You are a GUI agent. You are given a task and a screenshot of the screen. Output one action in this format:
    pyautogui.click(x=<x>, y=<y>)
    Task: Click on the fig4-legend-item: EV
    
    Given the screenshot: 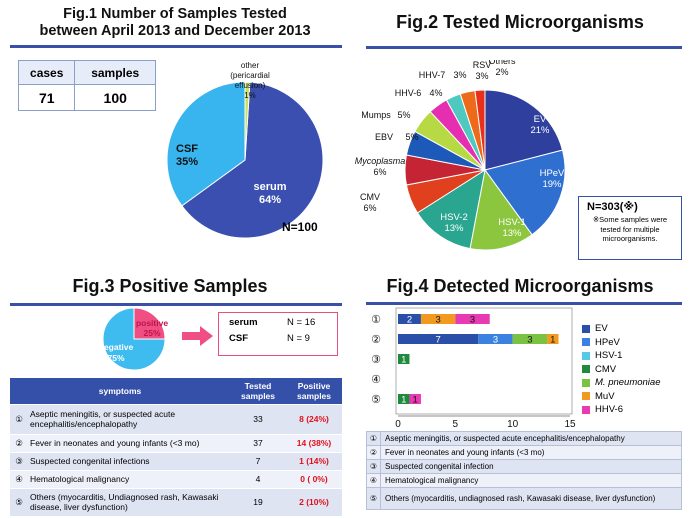 What is the action you would take?
    pyautogui.click(x=621, y=329)
    